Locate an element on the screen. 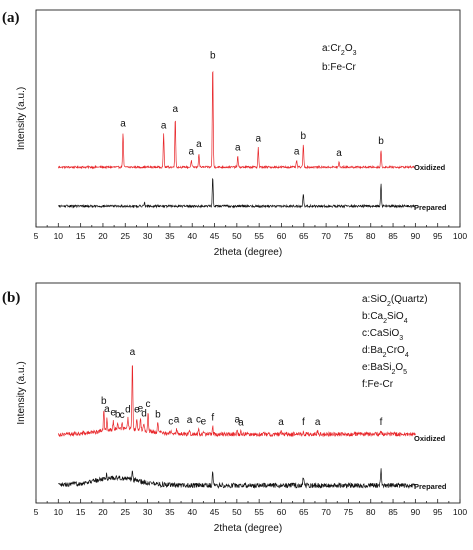  x-axis-title: 2theta (degree) is located at coordinates (248, 528).